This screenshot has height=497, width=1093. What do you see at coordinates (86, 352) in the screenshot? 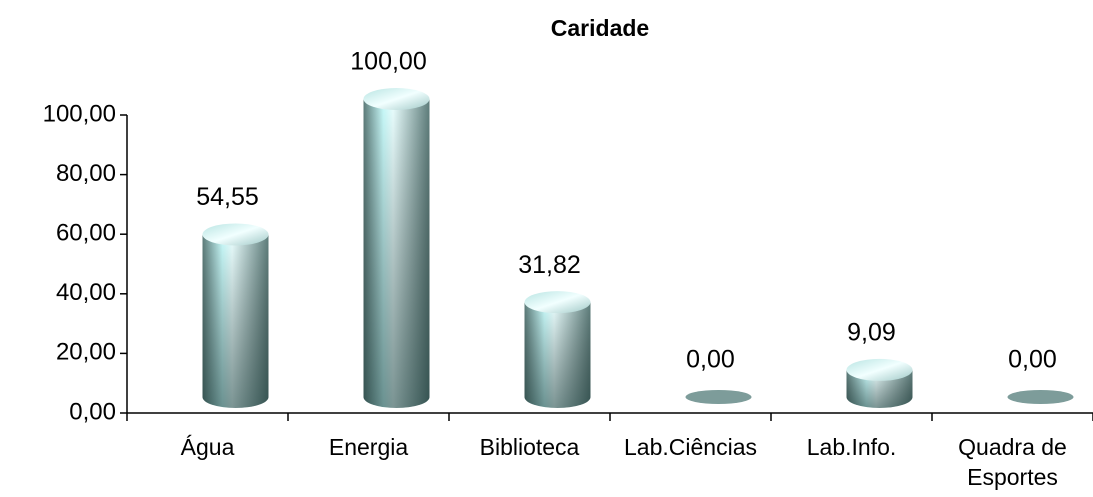
I see `y-tick-label: 20,00` at bounding box center [86, 352].